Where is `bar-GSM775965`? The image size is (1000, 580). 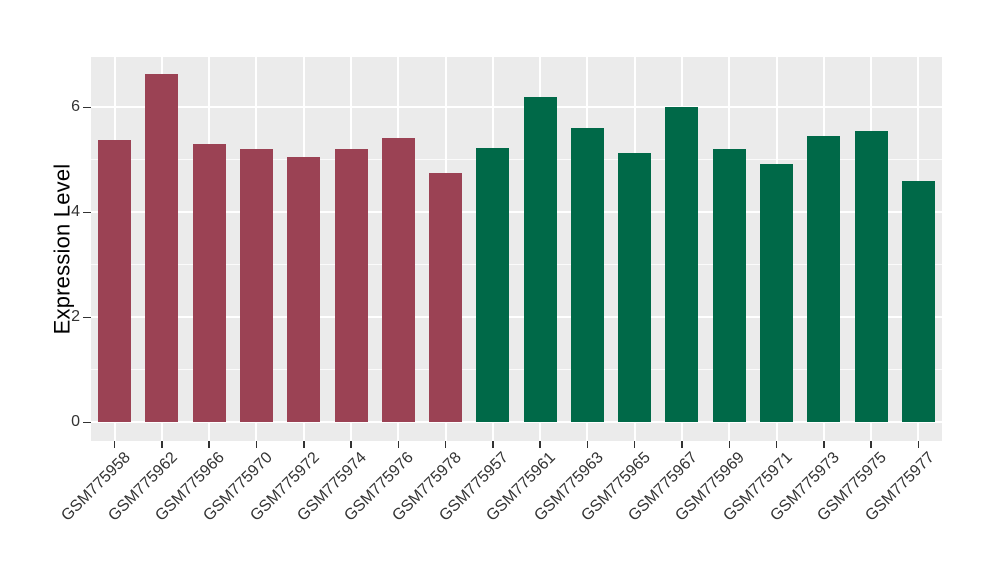 bar-GSM775965 is located at coordinates (635, 288).